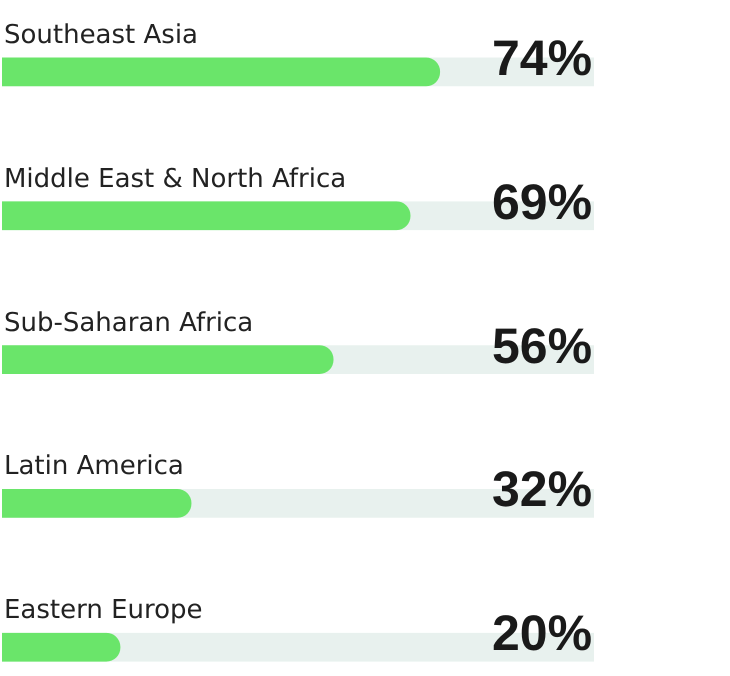 The width and height of the screenshot is (730, 676). I want to click on y-tick-label: Southeast Asia, so click(101, 35).